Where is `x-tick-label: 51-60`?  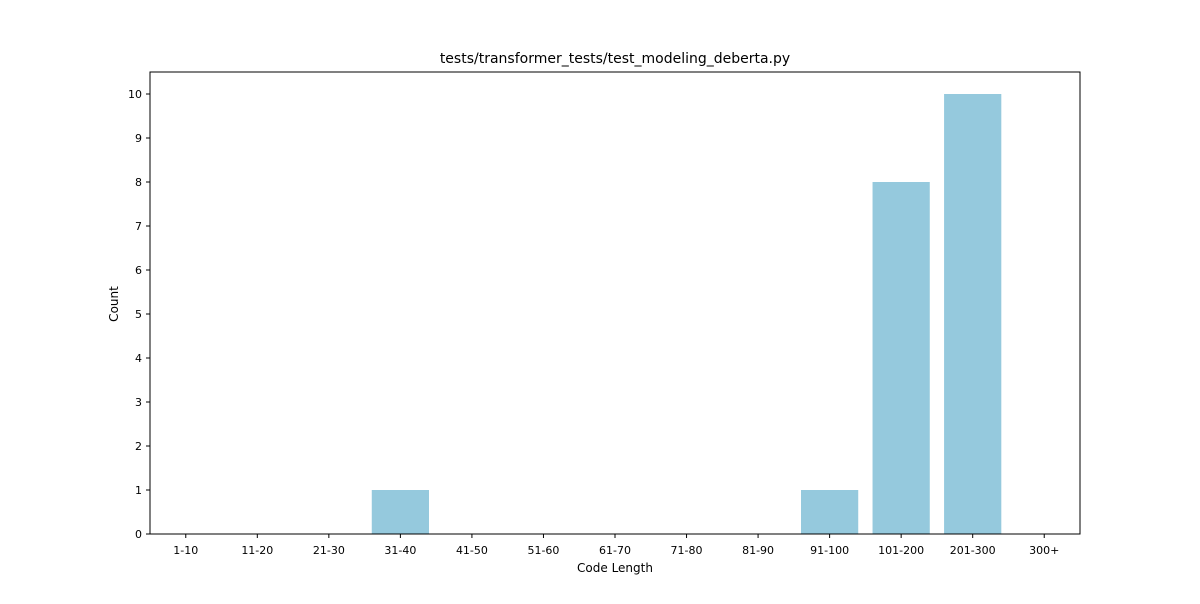
x-tick-label: 51-60 is located at coordinates (543, 550).